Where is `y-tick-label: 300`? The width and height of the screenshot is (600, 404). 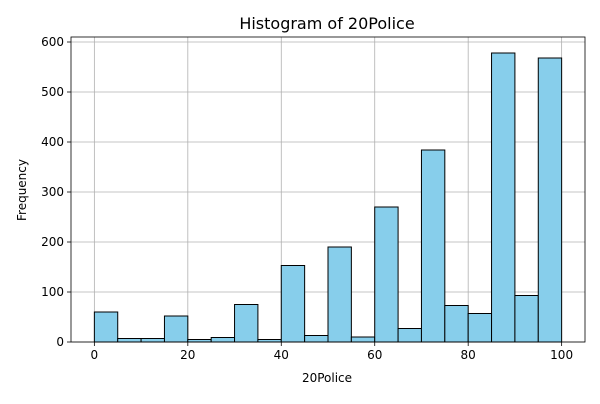 y-tick-label: 300 is located at coordinates (52, 192).